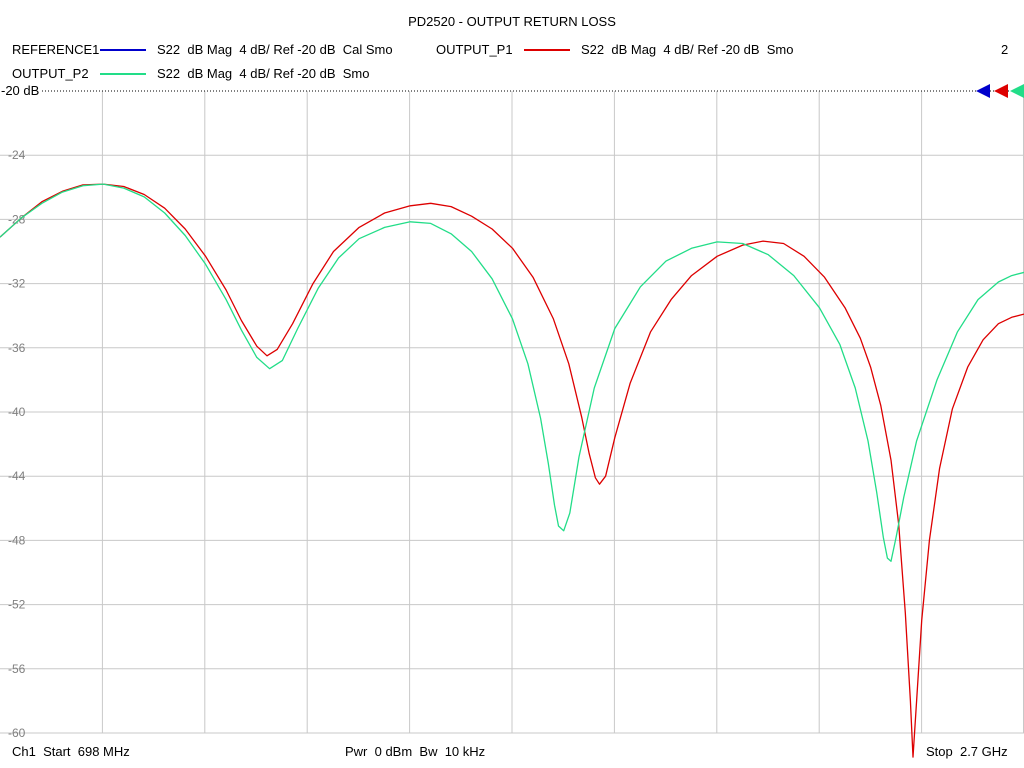 This screenshot has width=1024, height=768. I want to click on legend-name-output-p1: OUTPUT_P1, so click(474, 49).